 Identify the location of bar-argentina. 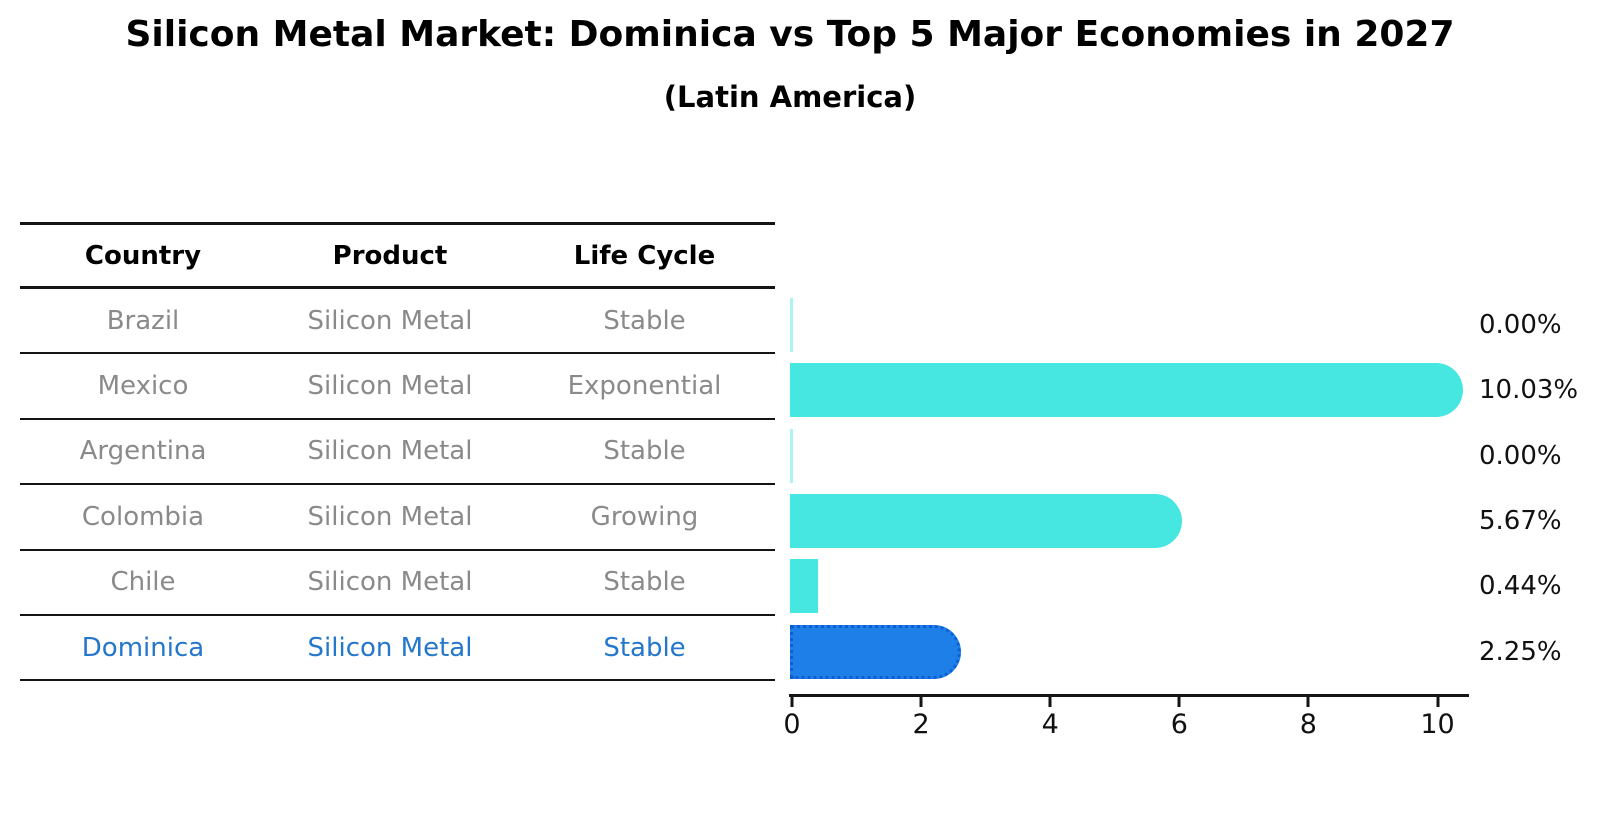
(791, 455).